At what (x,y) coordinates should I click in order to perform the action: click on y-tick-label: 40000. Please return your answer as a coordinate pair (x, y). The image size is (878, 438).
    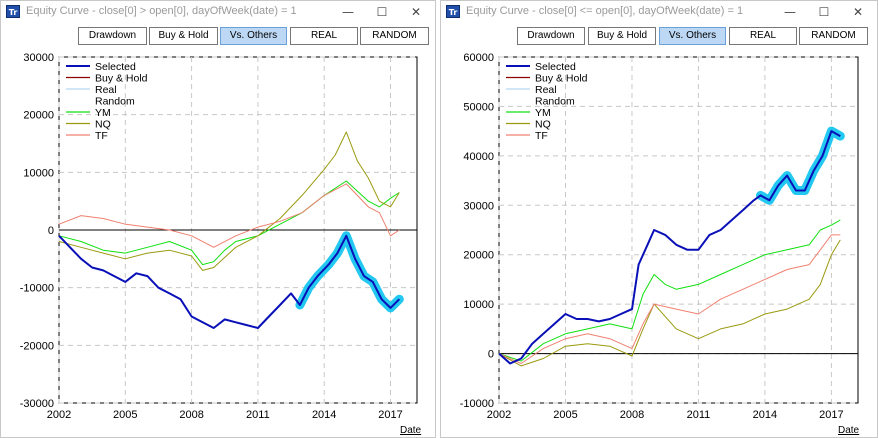
    Looking at the image, I should click on (478, 157).